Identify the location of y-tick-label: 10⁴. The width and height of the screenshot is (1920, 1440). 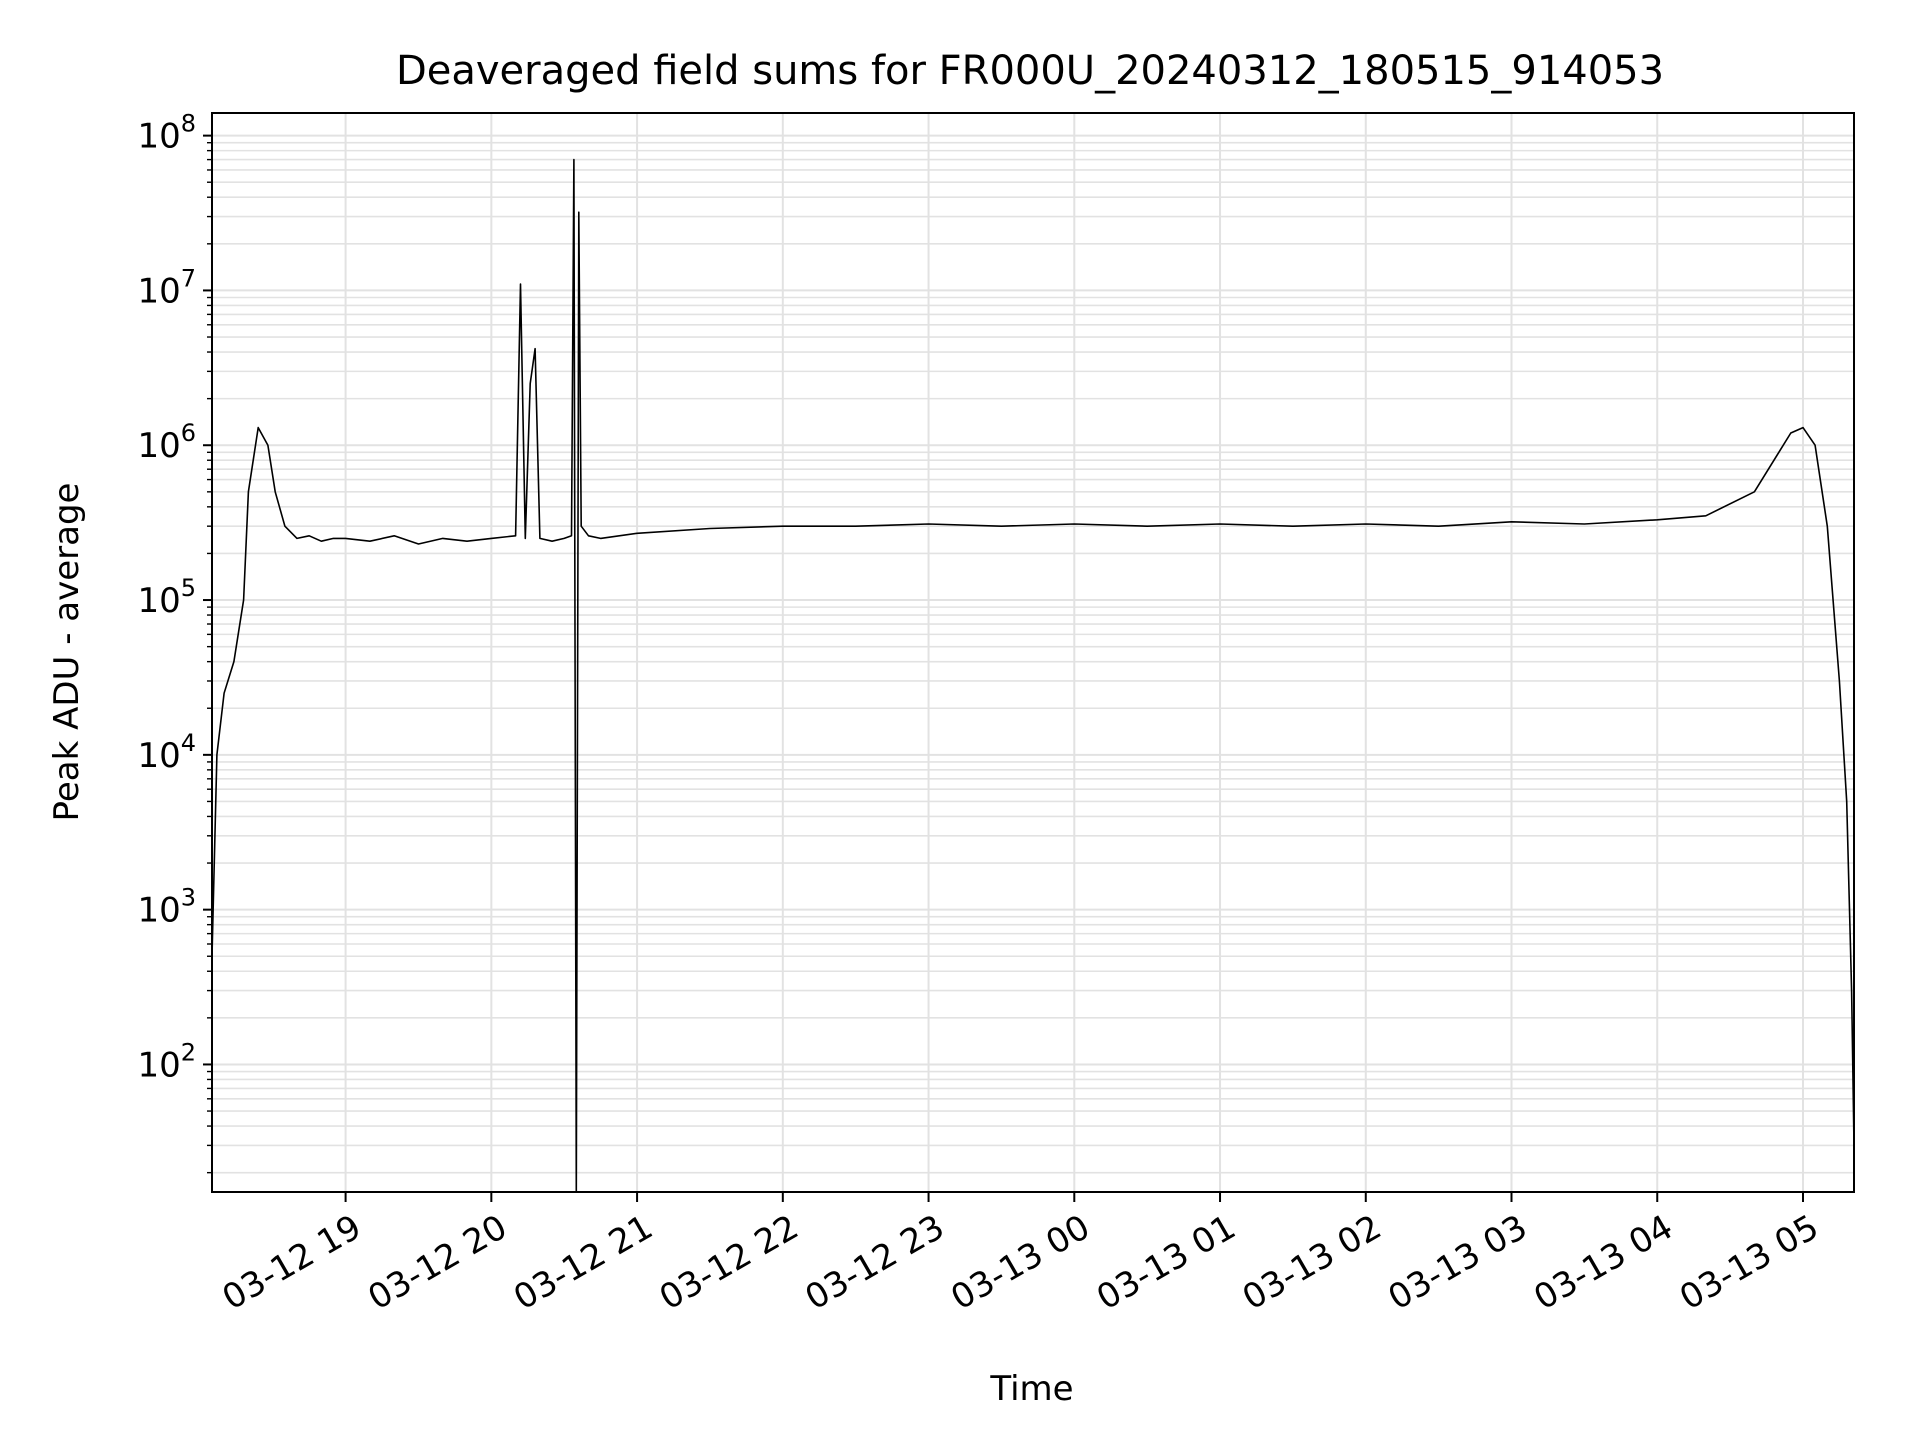
(166, 752).